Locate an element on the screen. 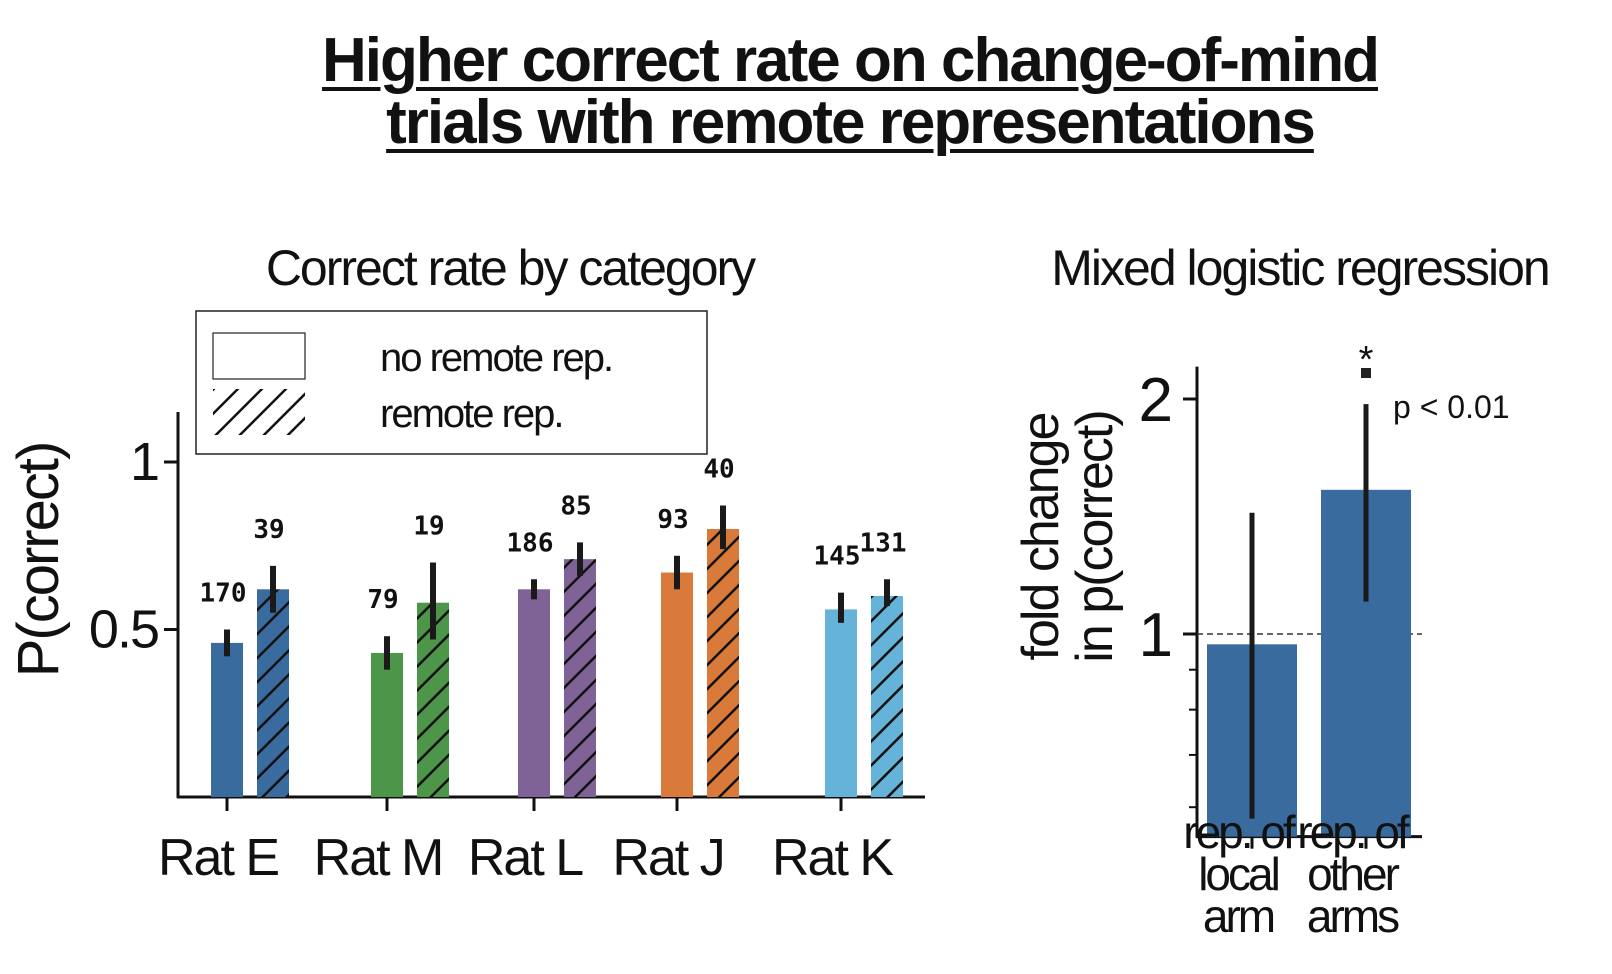  bar-rat-m-no-remote is located at coordinates (387, 724).